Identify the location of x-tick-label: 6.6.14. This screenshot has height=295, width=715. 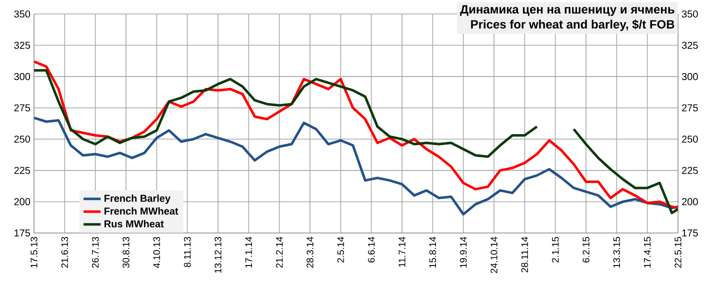
(371, 249).